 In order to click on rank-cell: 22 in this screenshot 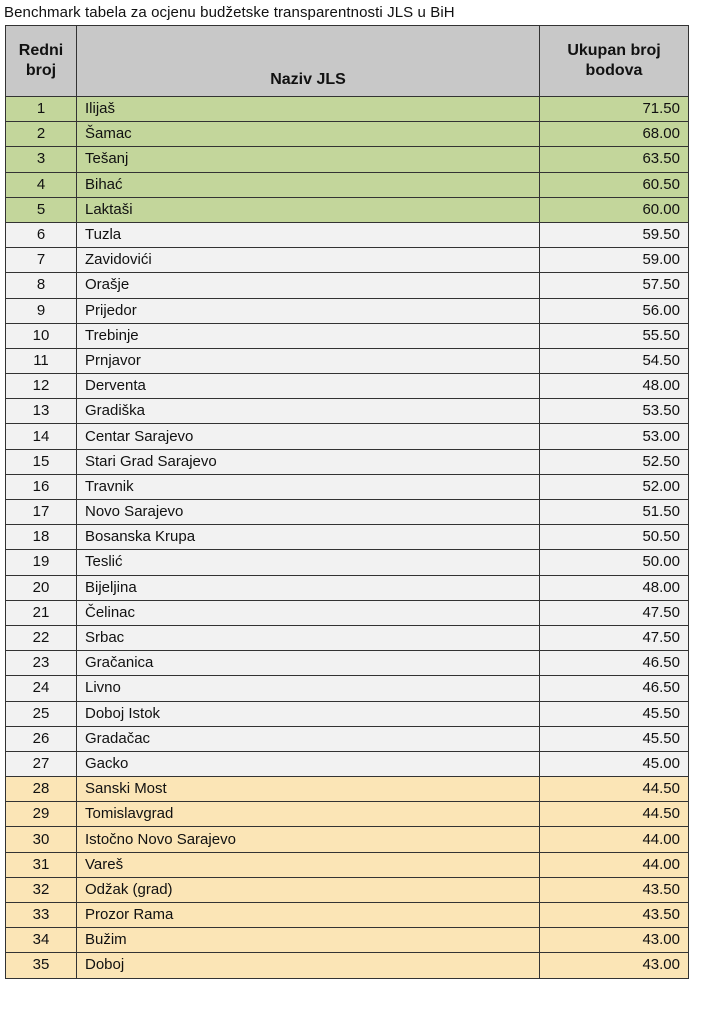, I will do `click(41, 638)`.